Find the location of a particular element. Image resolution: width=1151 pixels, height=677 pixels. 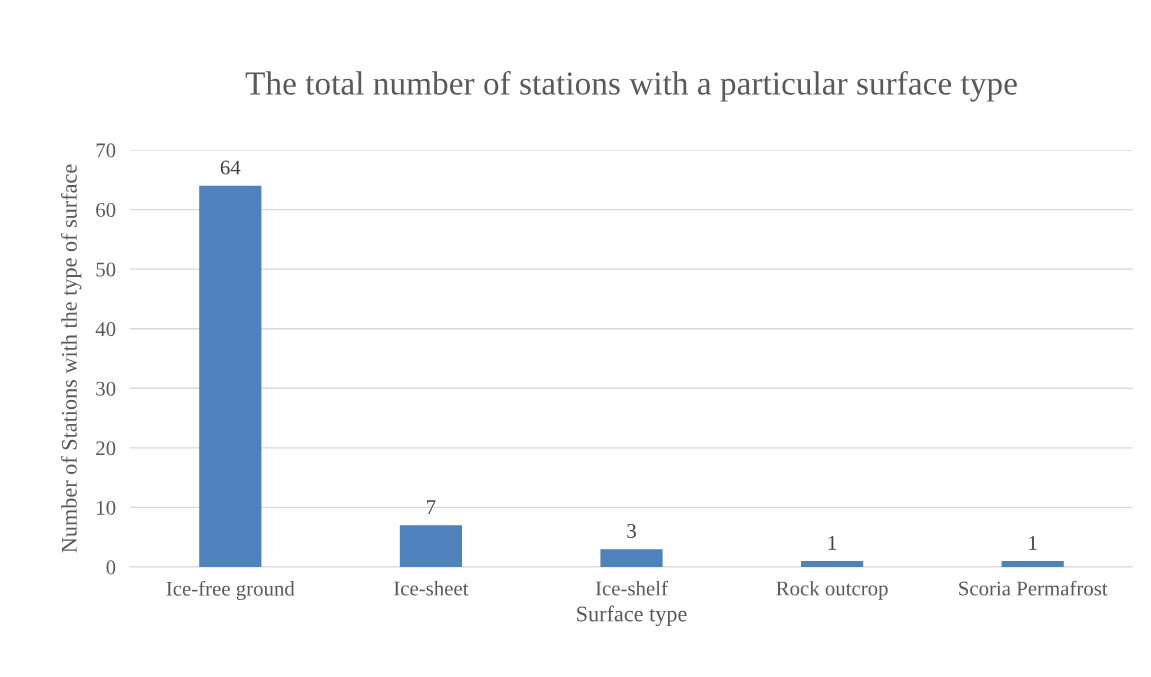

y-axis-title: Number of Stations with the type of surface is located at coordinates (71, 358).